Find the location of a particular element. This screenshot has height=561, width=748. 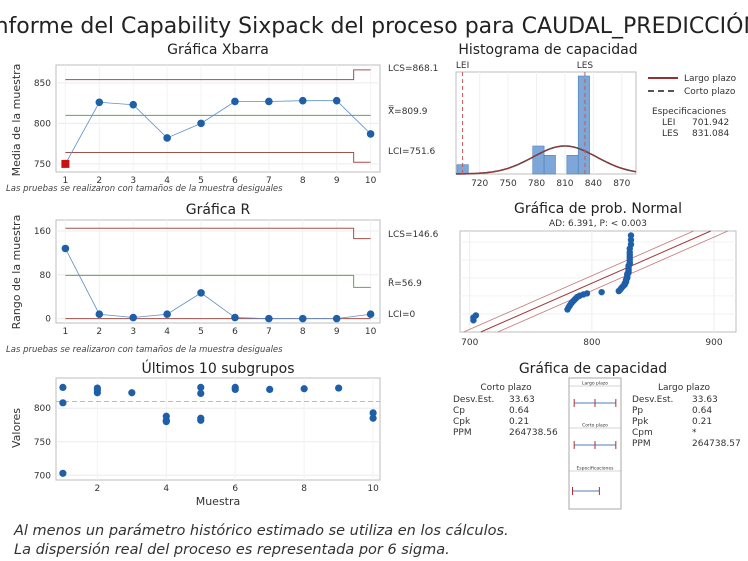

xbar-xtick-label: 10 is located at coordinates (371, 181).